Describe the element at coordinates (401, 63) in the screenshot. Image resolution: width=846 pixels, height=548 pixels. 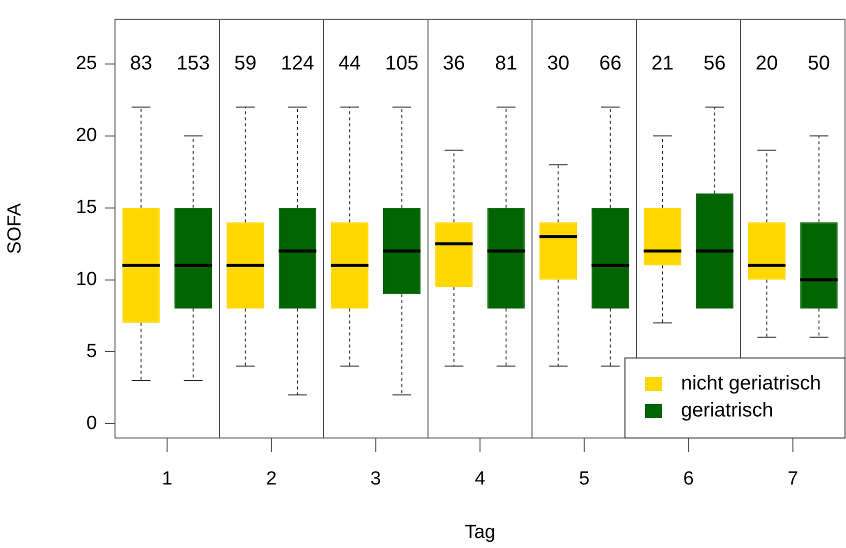
I see `text: 105` at that location.